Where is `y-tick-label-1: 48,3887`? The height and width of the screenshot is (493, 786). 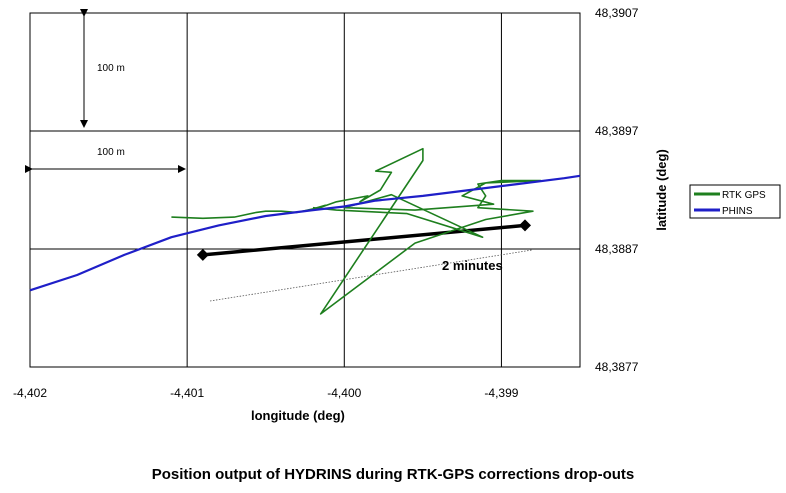
y-tick-label-1: 48,3887 is located at coordinates (617, 249).